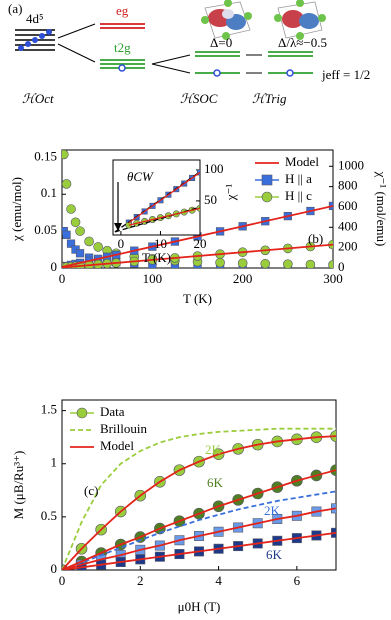 The image size is (391, 620). What do you see at coordinates (199, 606) in the screenshot?
I see `x-axis-label: μ0H (T)` at bounding box center [199, 606].